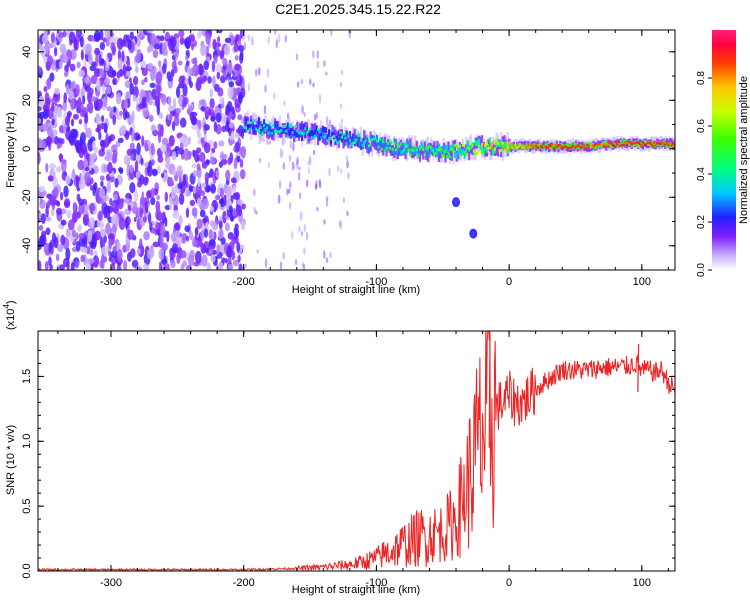 The height and width of the screenshot is (600, 750). What do you see at coordinates (509, 282) in the screenshot?
I see `x-tick-label: 0` at bounding box center [509, 282].